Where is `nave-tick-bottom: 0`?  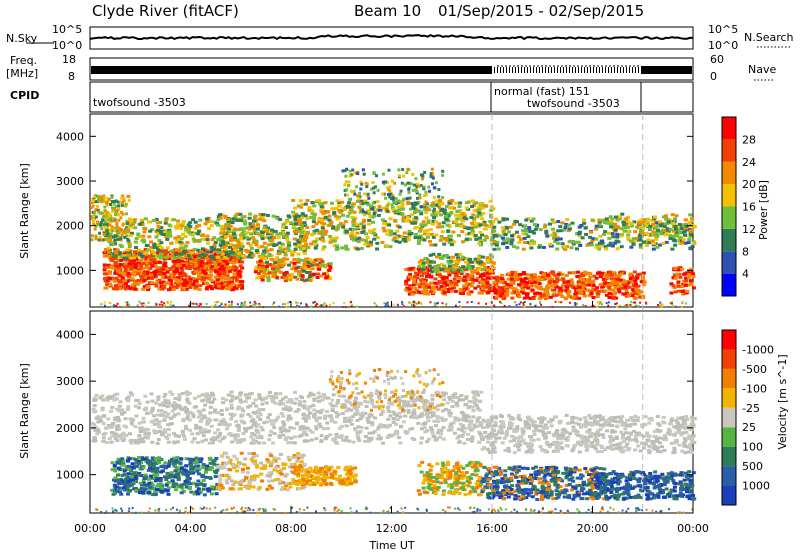 nave-tick-bottom: 0 is located at coordinates (713, 76).